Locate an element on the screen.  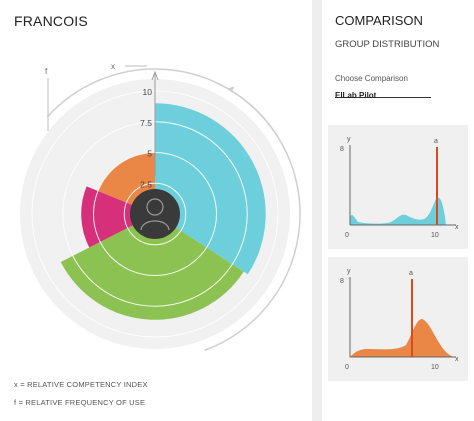
tick-label-7.5: 7.5 is located at coordinates (146, 123).